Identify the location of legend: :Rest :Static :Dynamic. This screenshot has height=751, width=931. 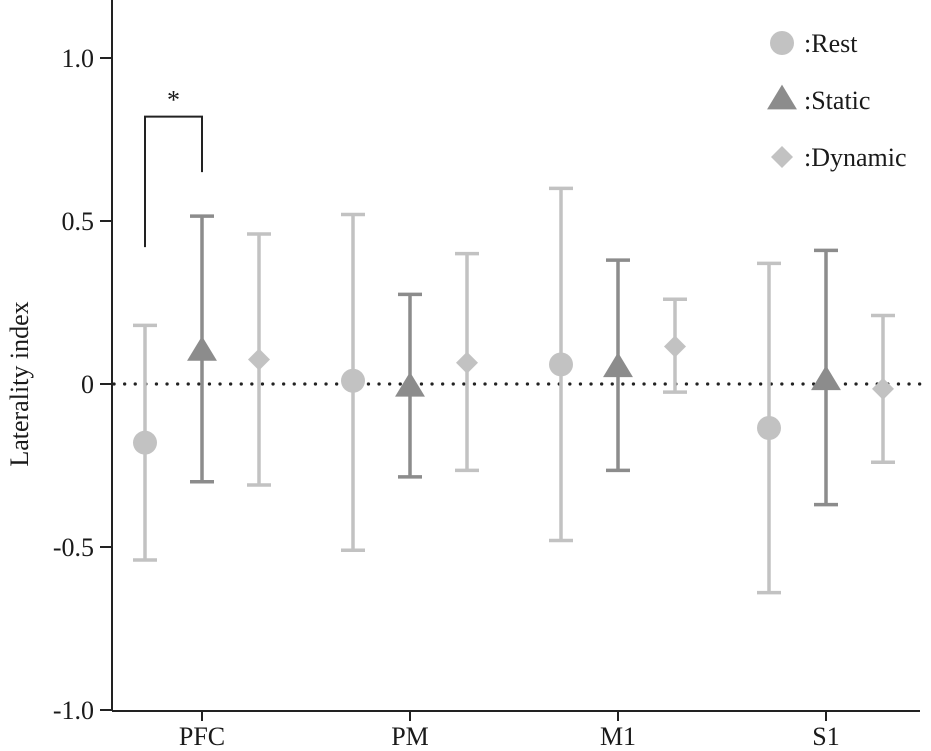
(837, 100).